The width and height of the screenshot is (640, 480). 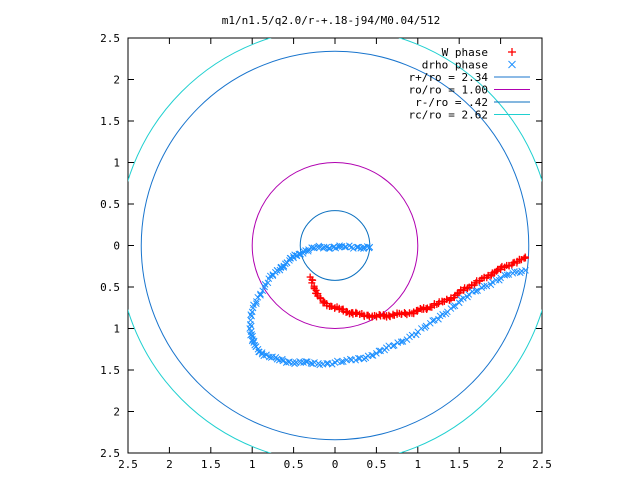 What do you see at coordinates (387, 305) in the screenshot?
I see `data-points` at bounding box center [387, 305].